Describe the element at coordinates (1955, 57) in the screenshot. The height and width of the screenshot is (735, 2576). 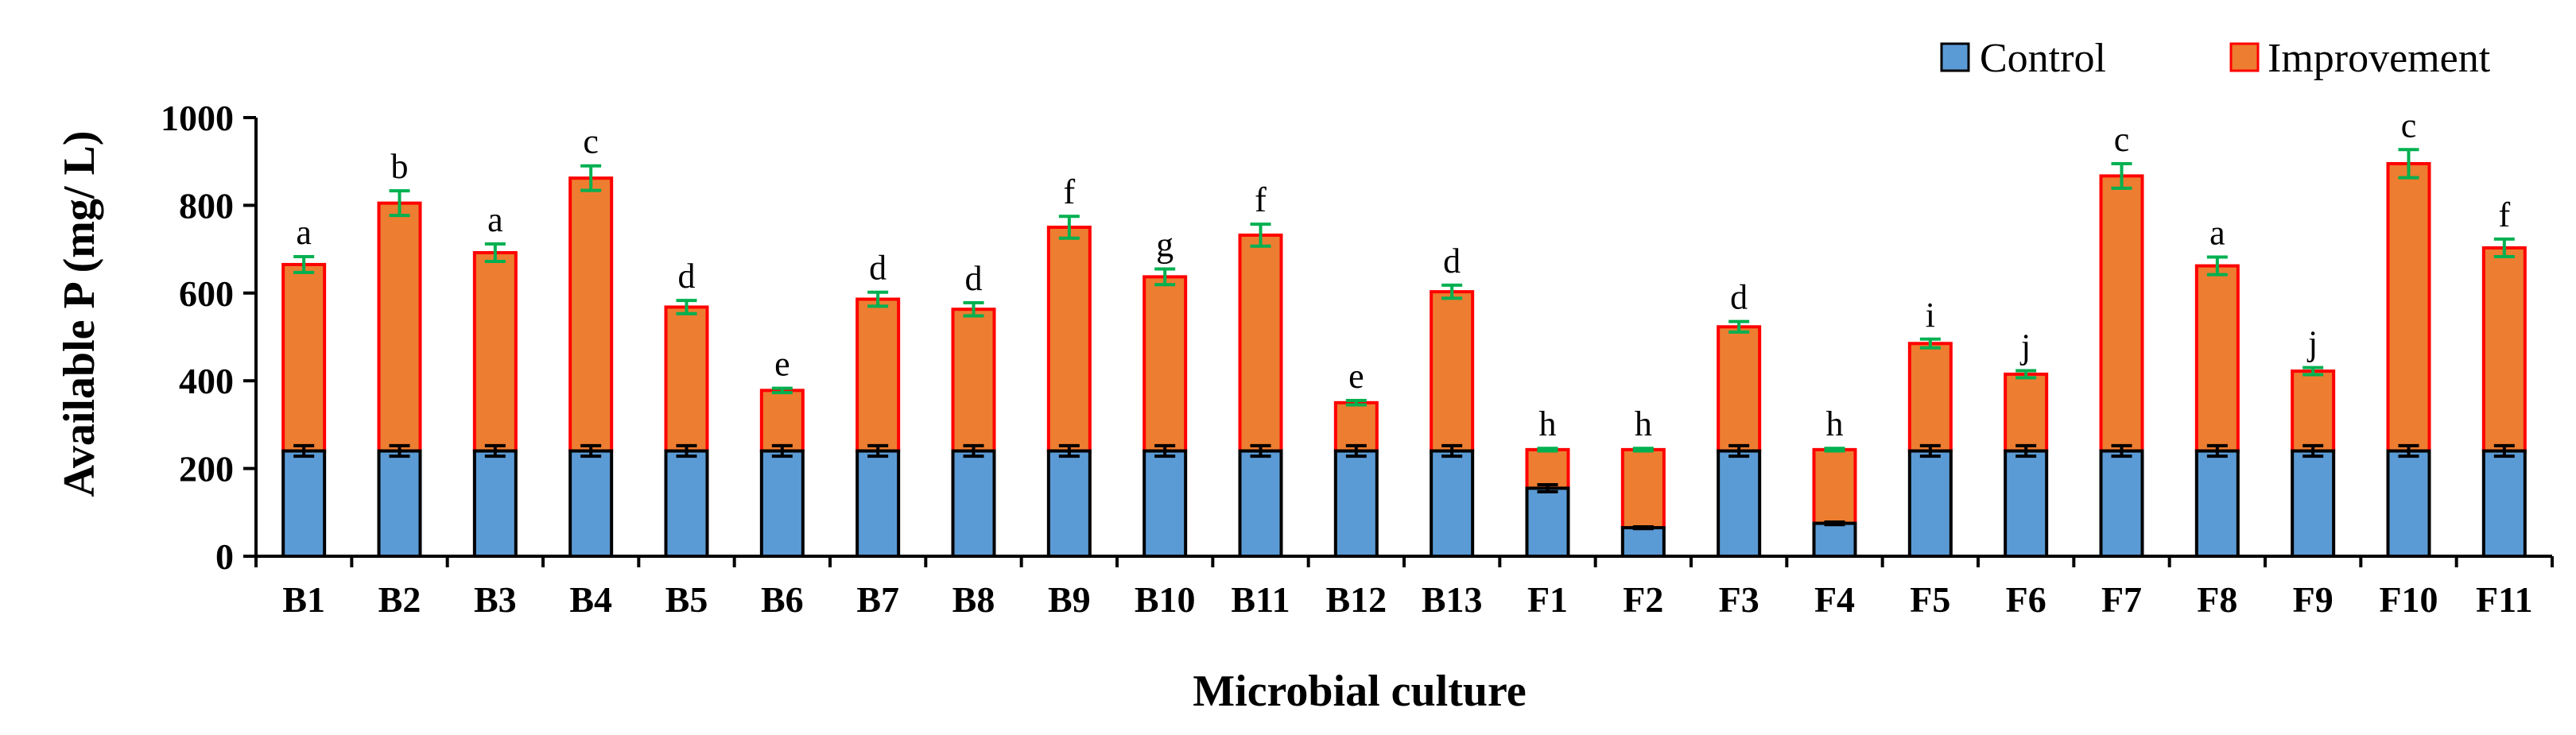
I see `legend-swatch-control` at that location.